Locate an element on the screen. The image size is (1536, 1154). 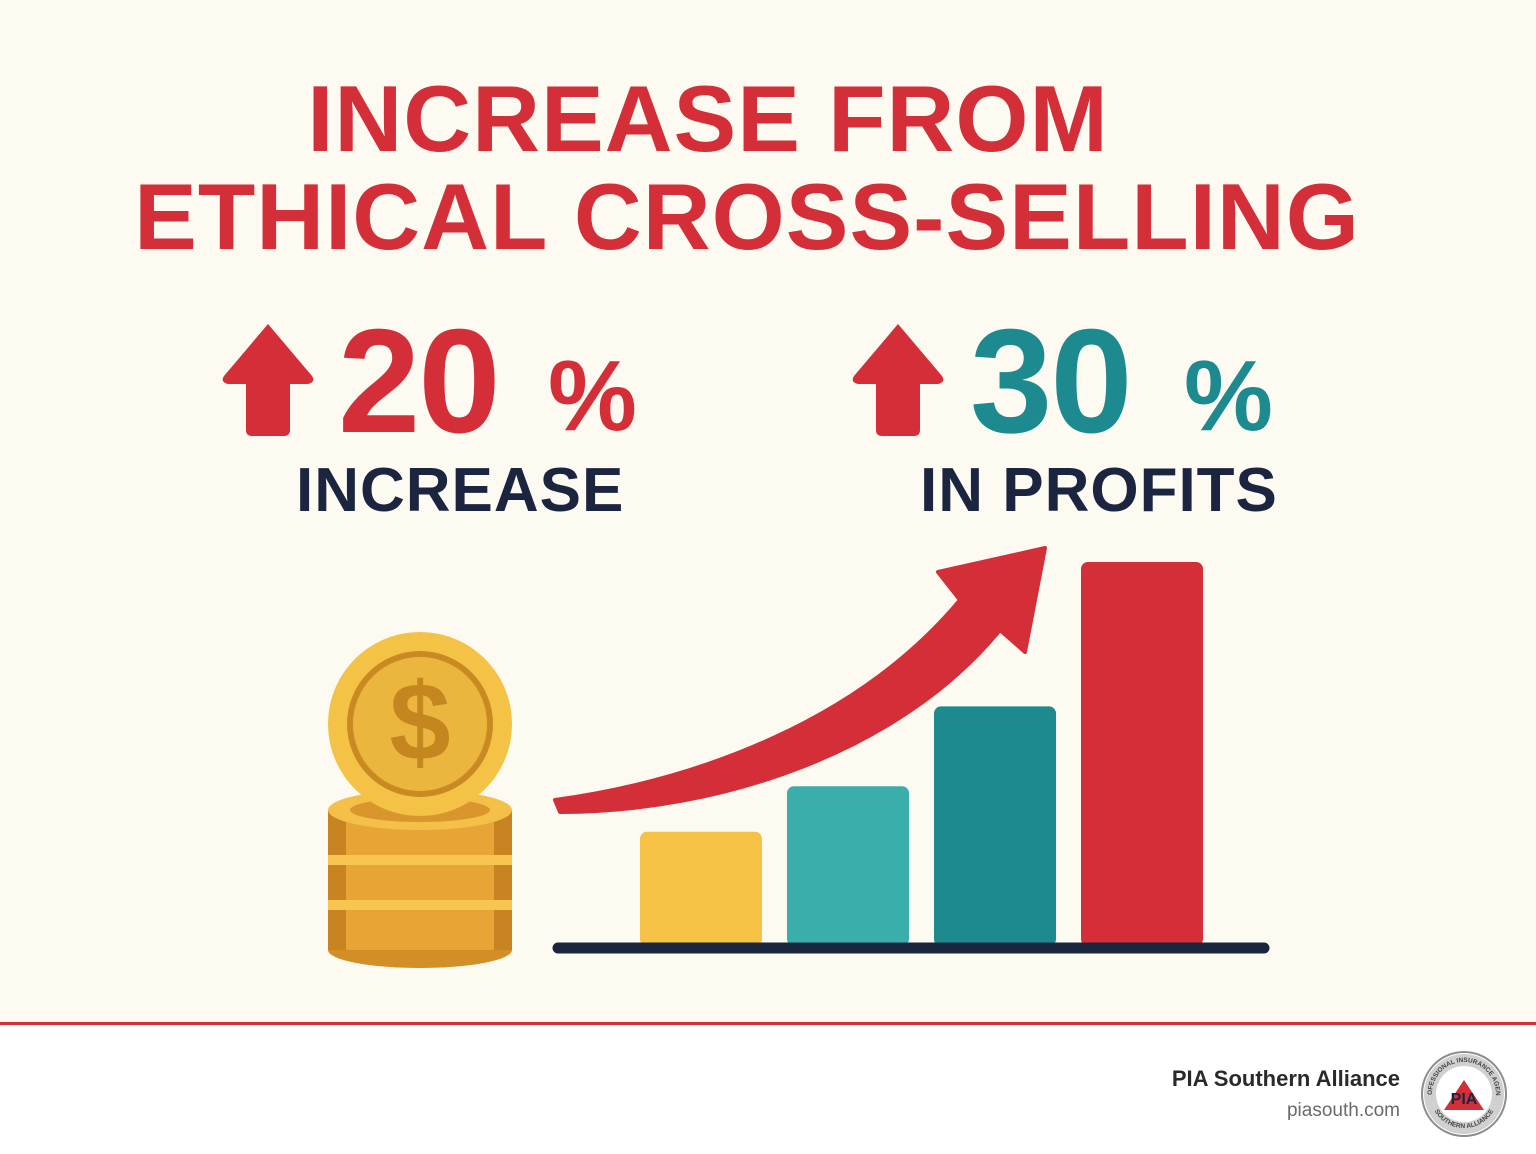
title-line-1: INCREASE FROM is located at coordinates (708, 118).